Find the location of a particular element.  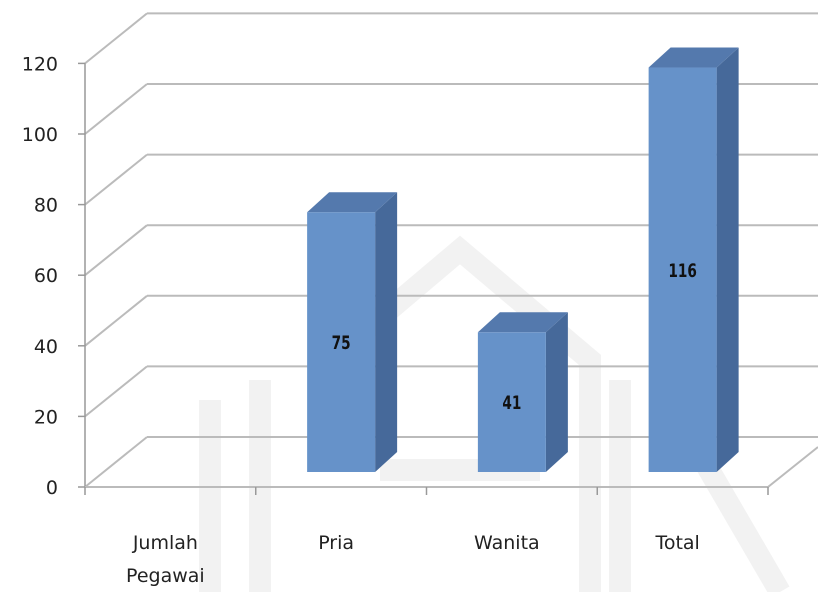

data-label: 75 is located at coordinates (341, 344).